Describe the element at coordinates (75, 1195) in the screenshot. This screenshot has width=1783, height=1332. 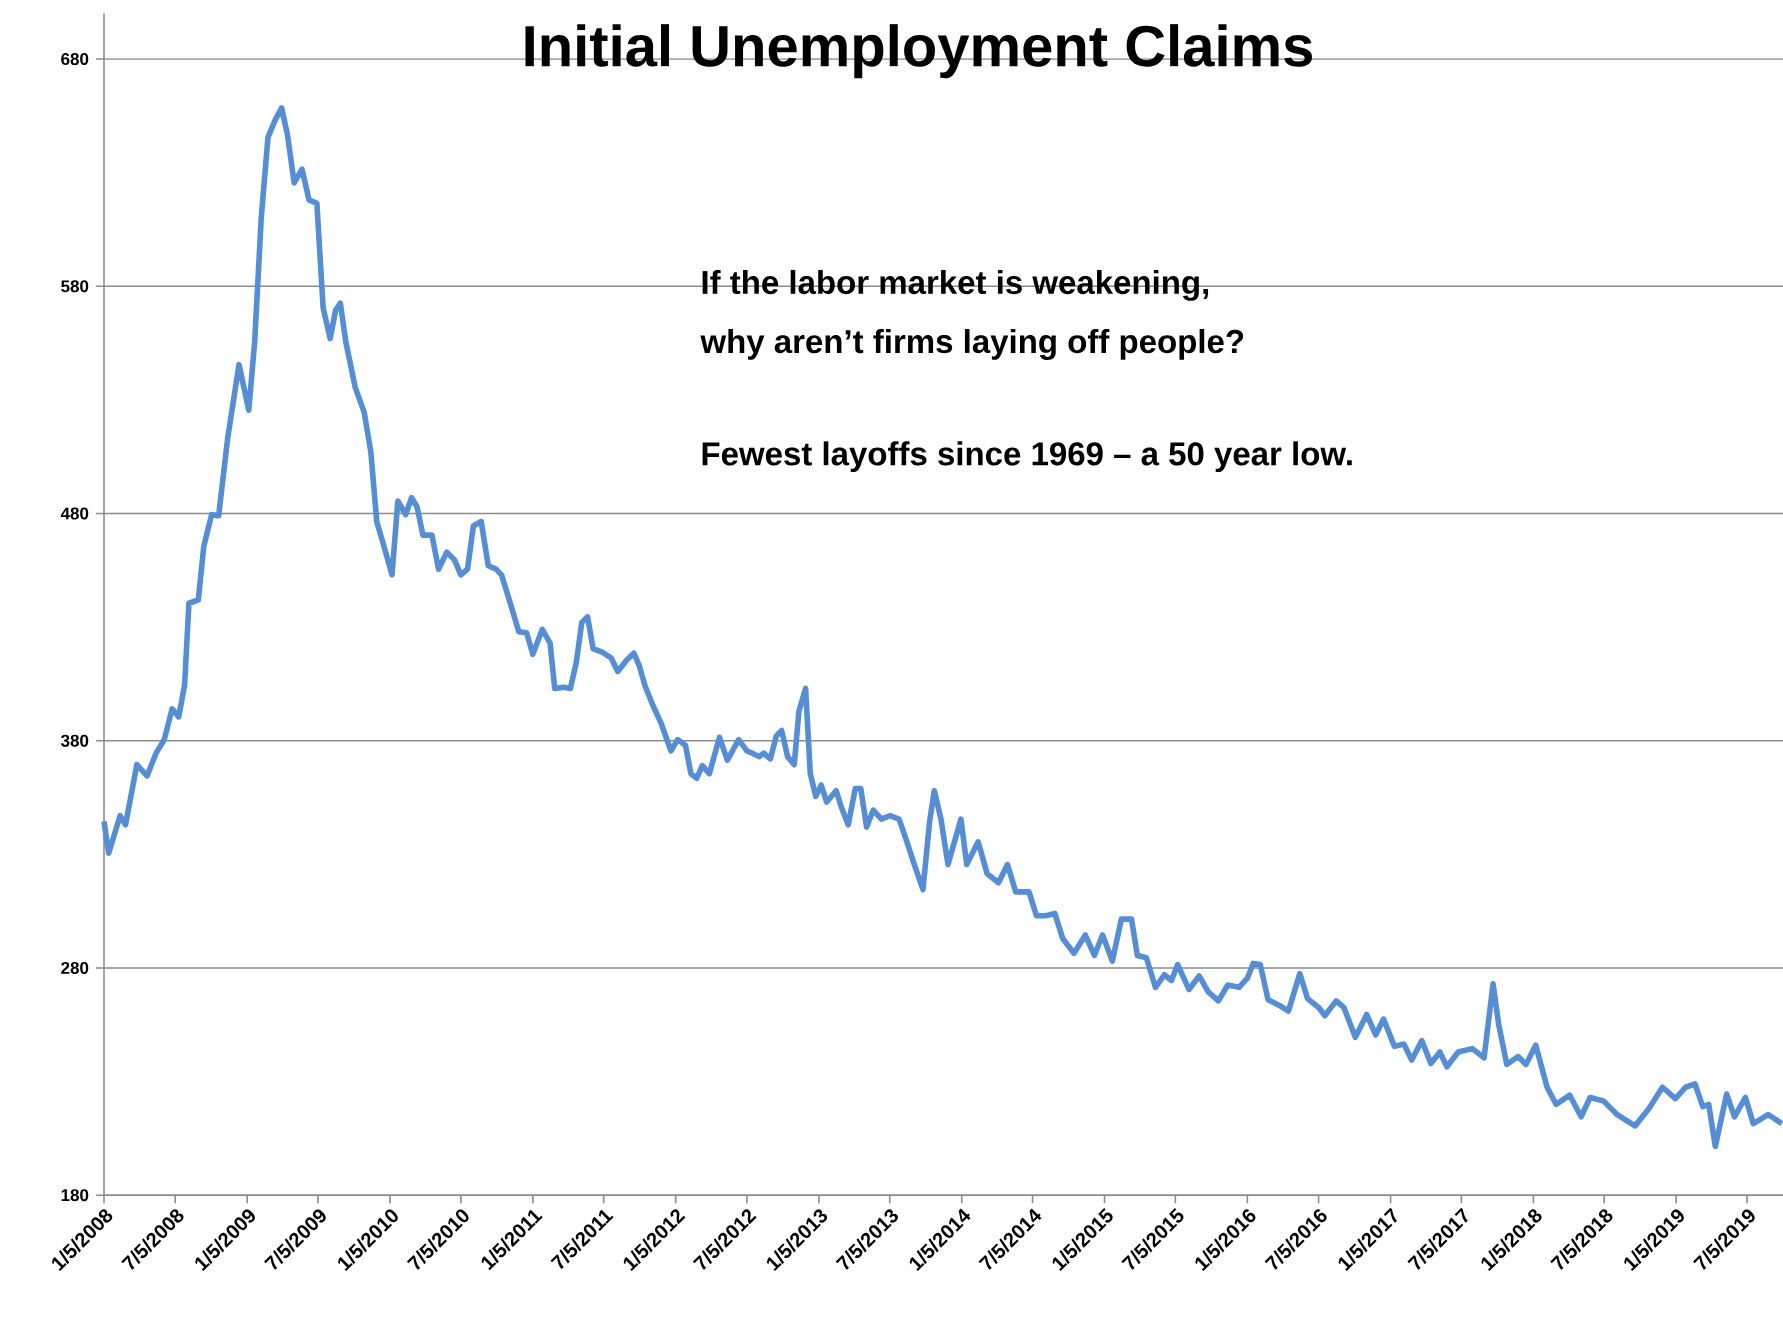
I see `y-tick-label: 180` at that location.